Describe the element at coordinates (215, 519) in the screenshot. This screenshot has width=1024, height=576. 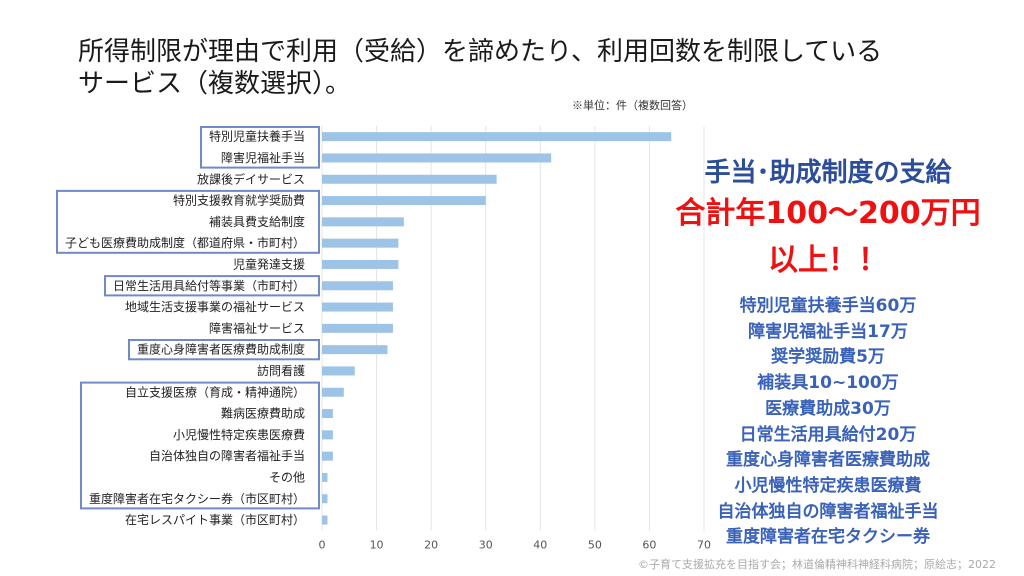
I see `category-label: 在宅レスパイト事業（市区町村）` at that location.